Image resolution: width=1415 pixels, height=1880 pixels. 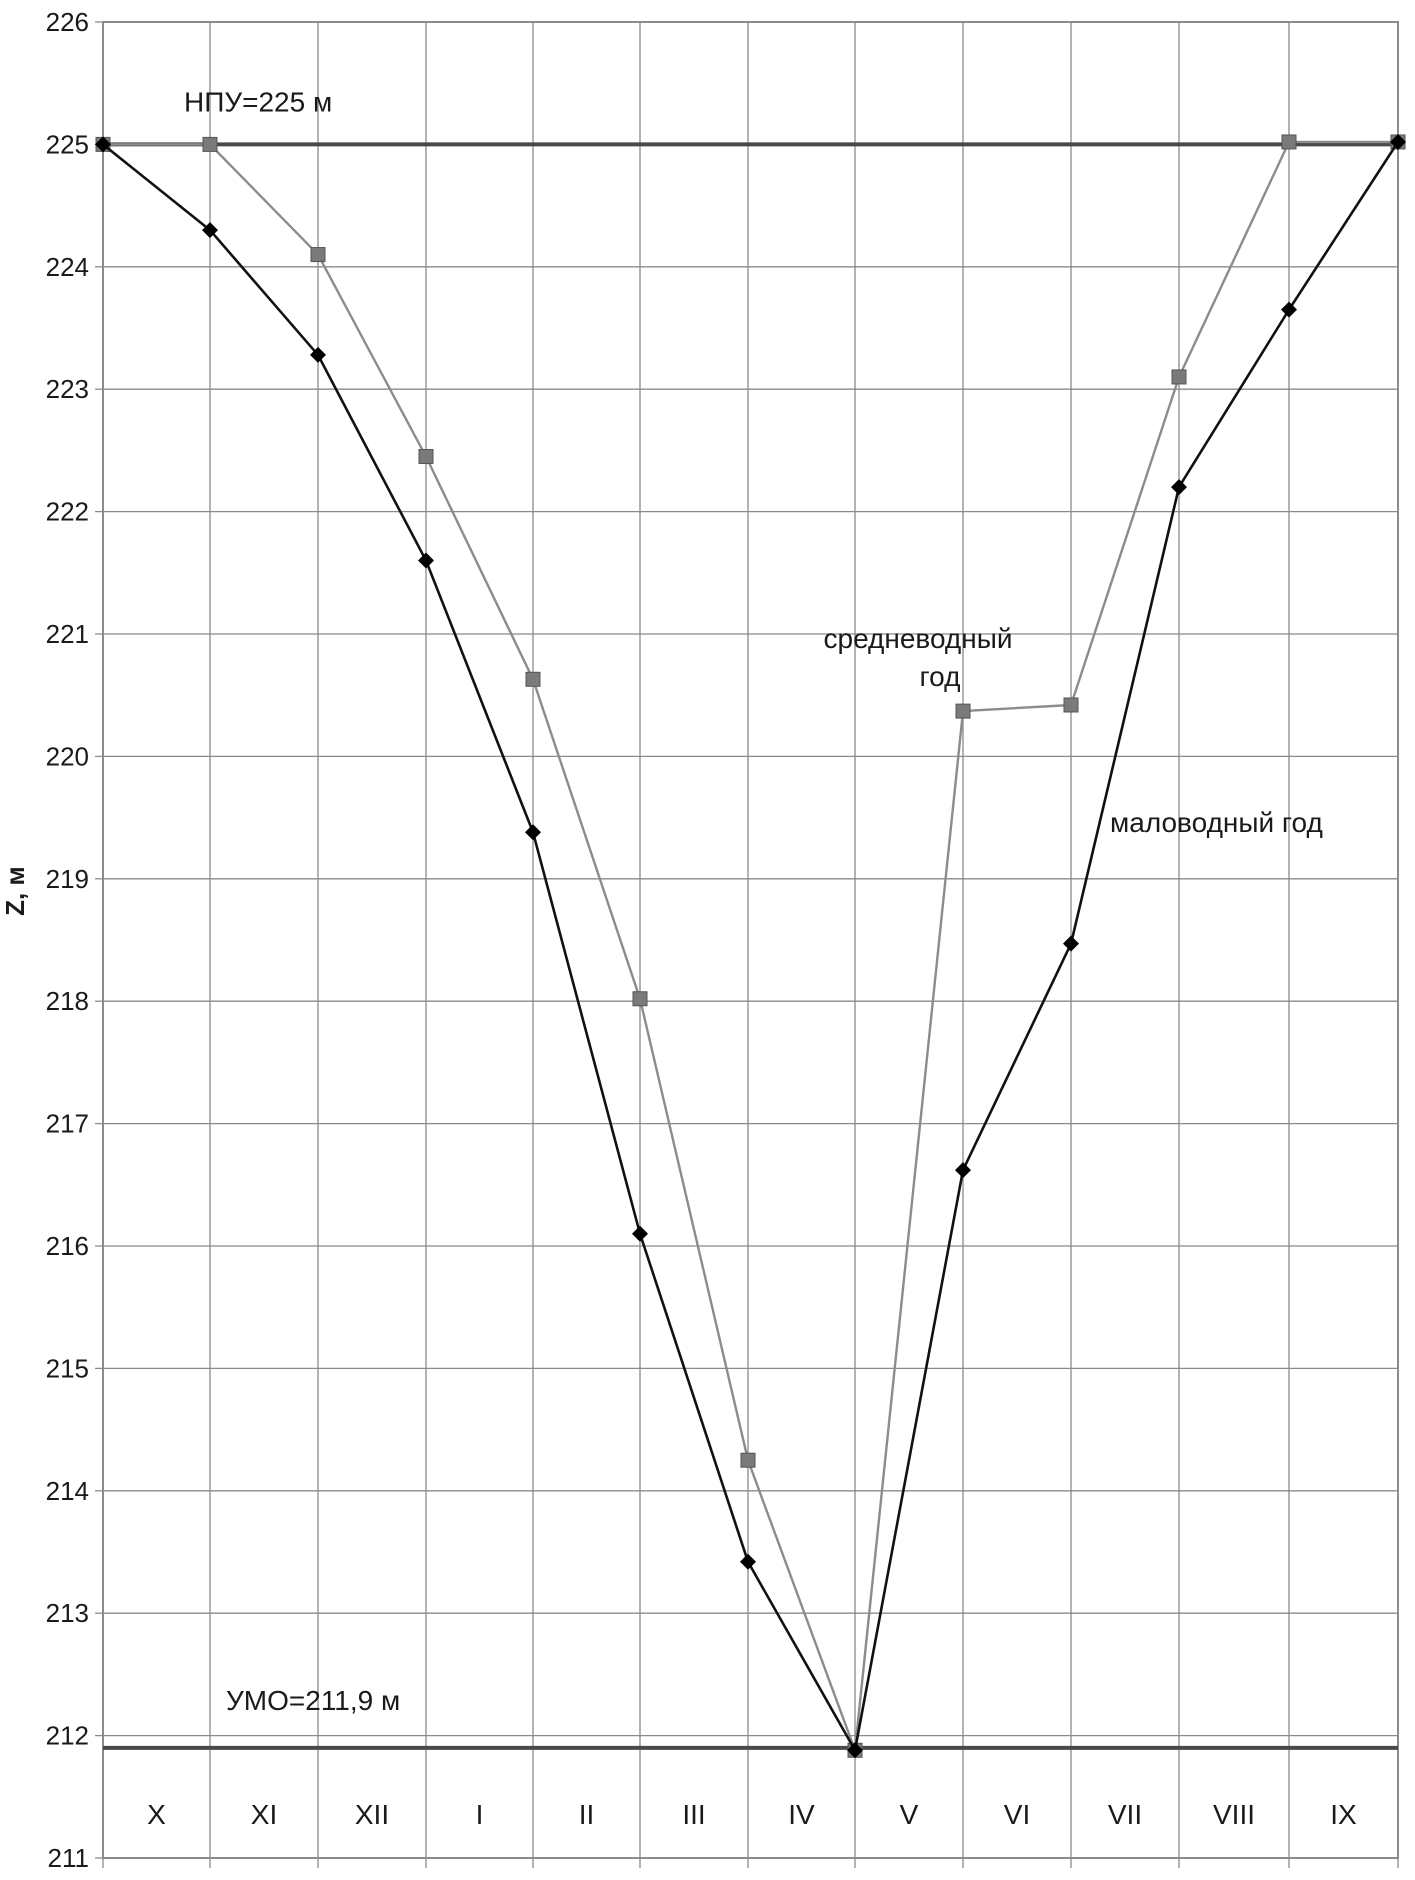 What do you see at coordinates (67, 1736) in the screenshot?
I see `y-tick-label-212: 212` at bounding box center [67, 1736].